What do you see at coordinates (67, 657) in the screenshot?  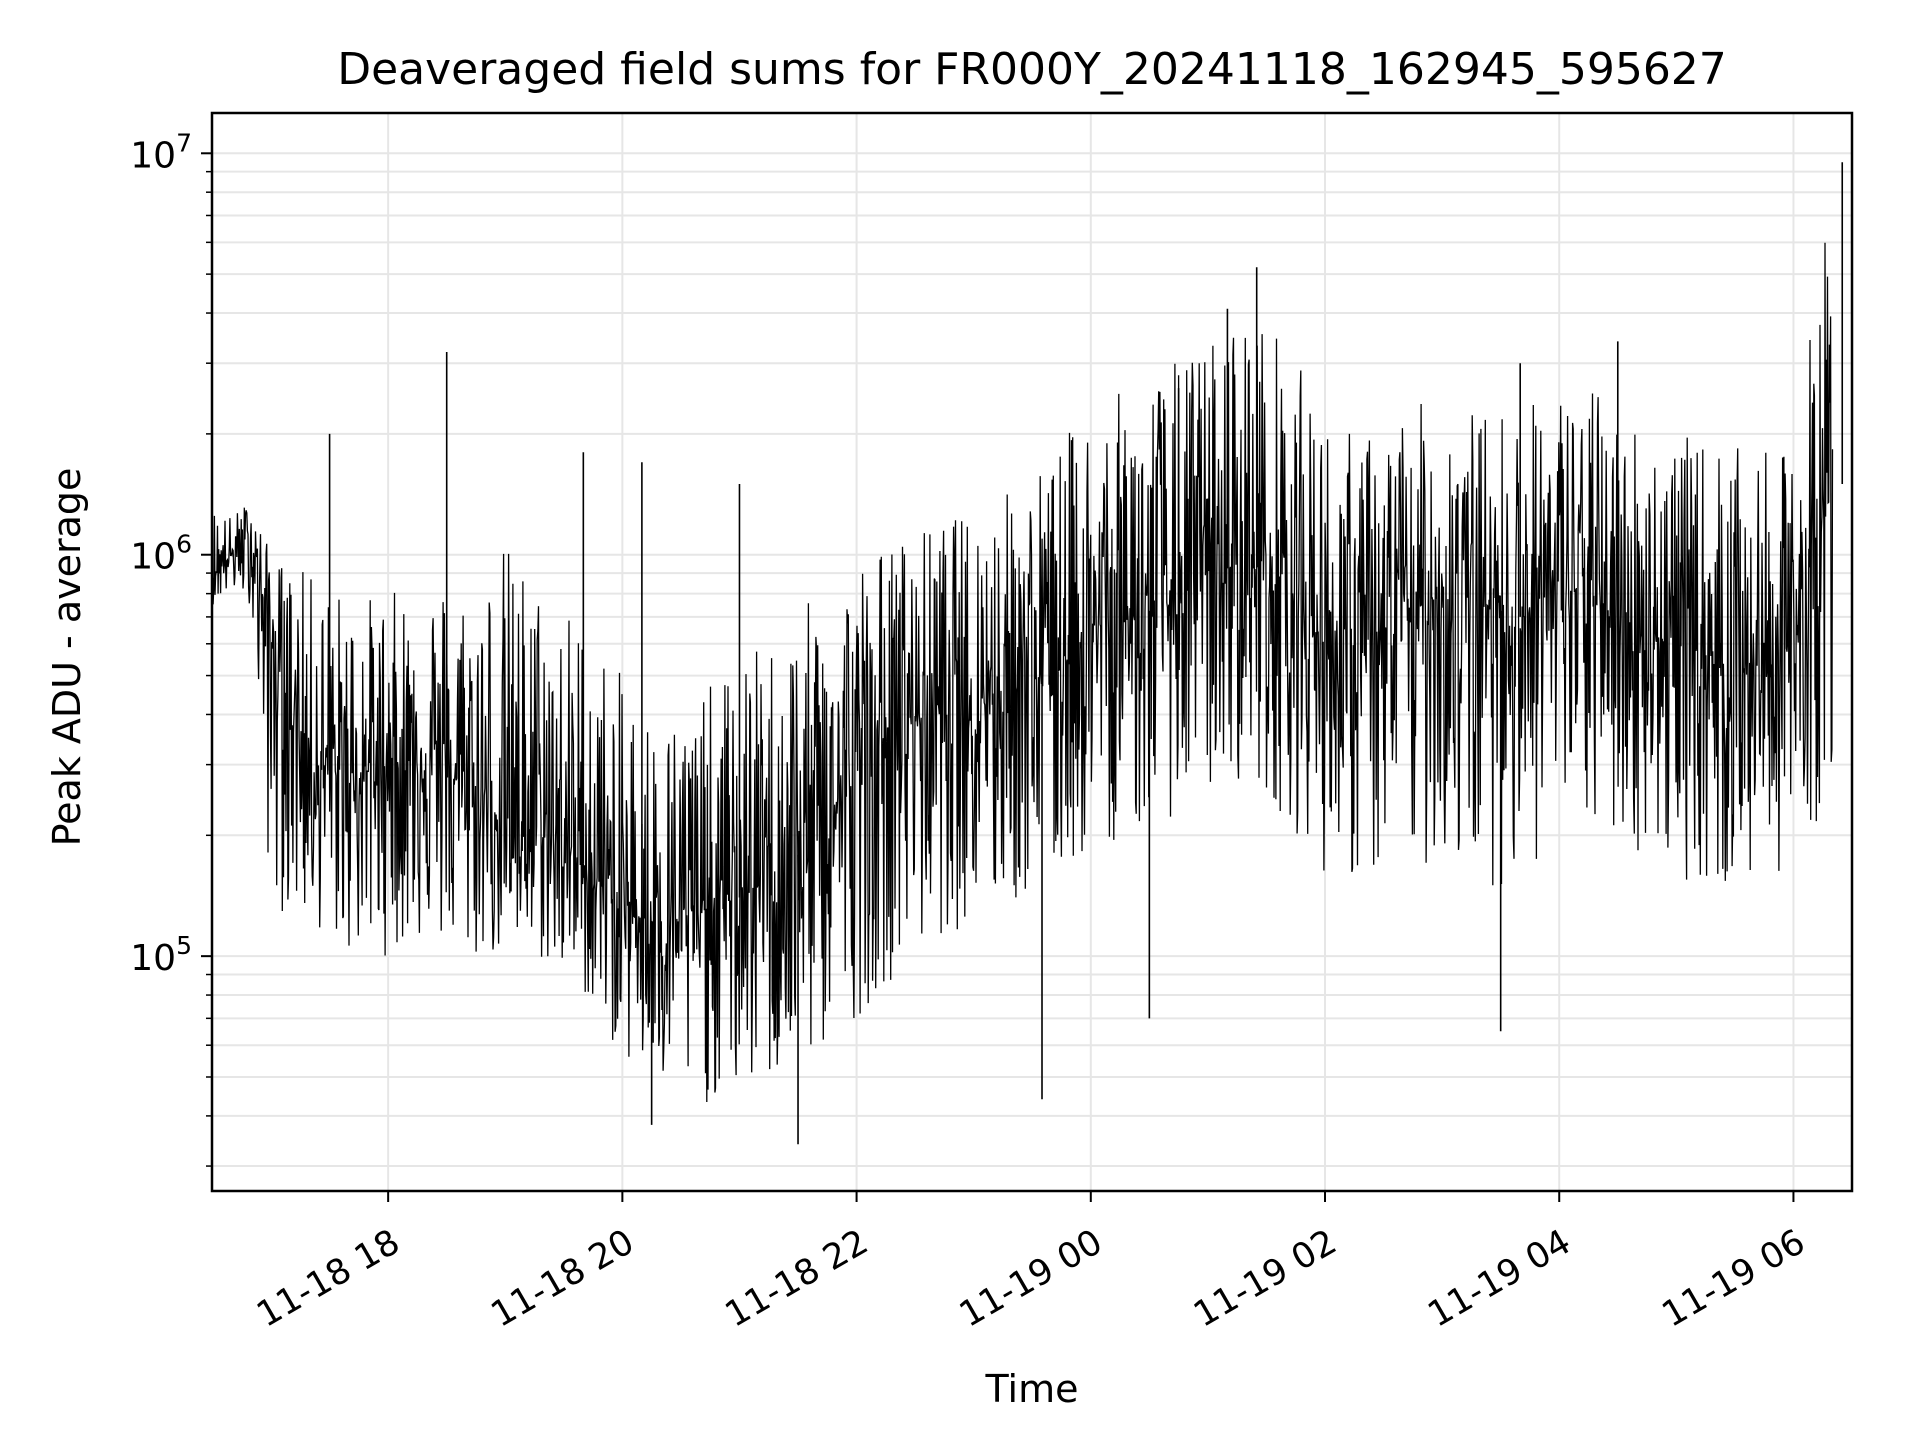 I see `y-axis-label: Peak ADU - average` at bounding box center [67, 657].